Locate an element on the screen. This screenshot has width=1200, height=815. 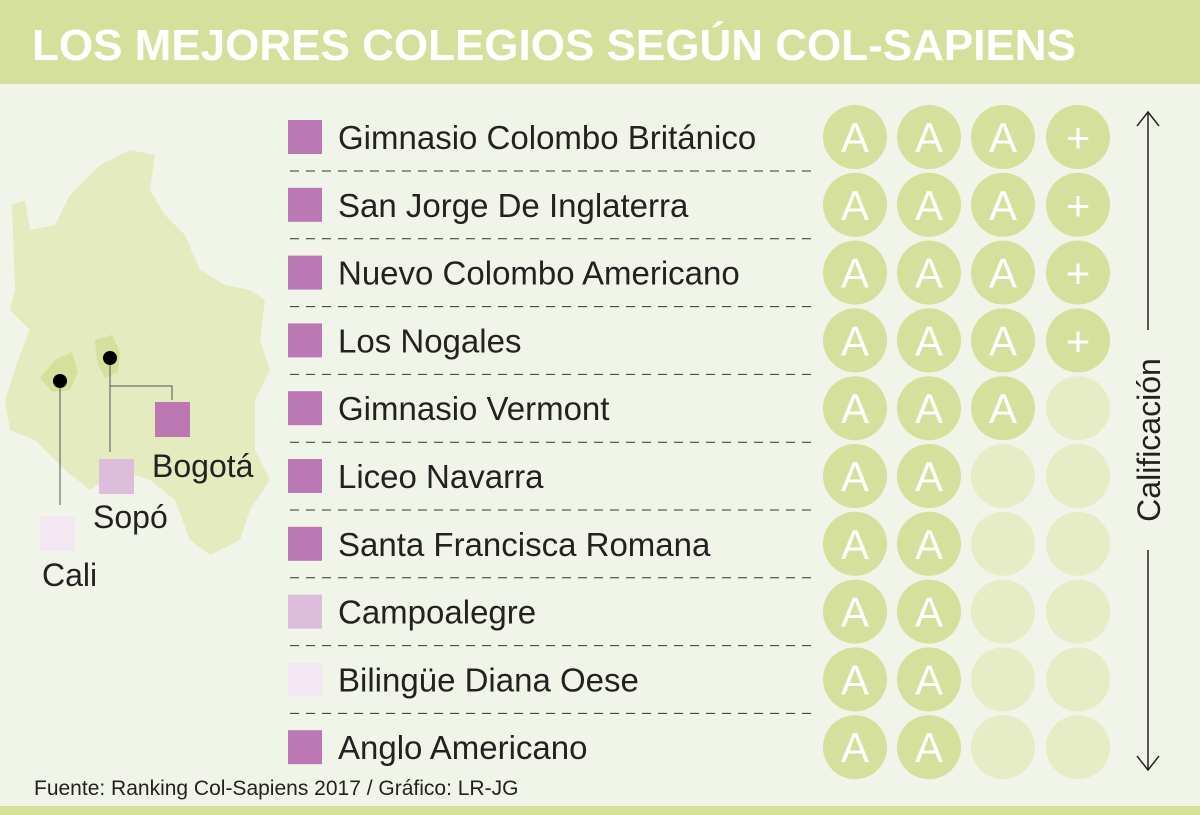
legend-label: Cali is located at coordinates (69, 575).